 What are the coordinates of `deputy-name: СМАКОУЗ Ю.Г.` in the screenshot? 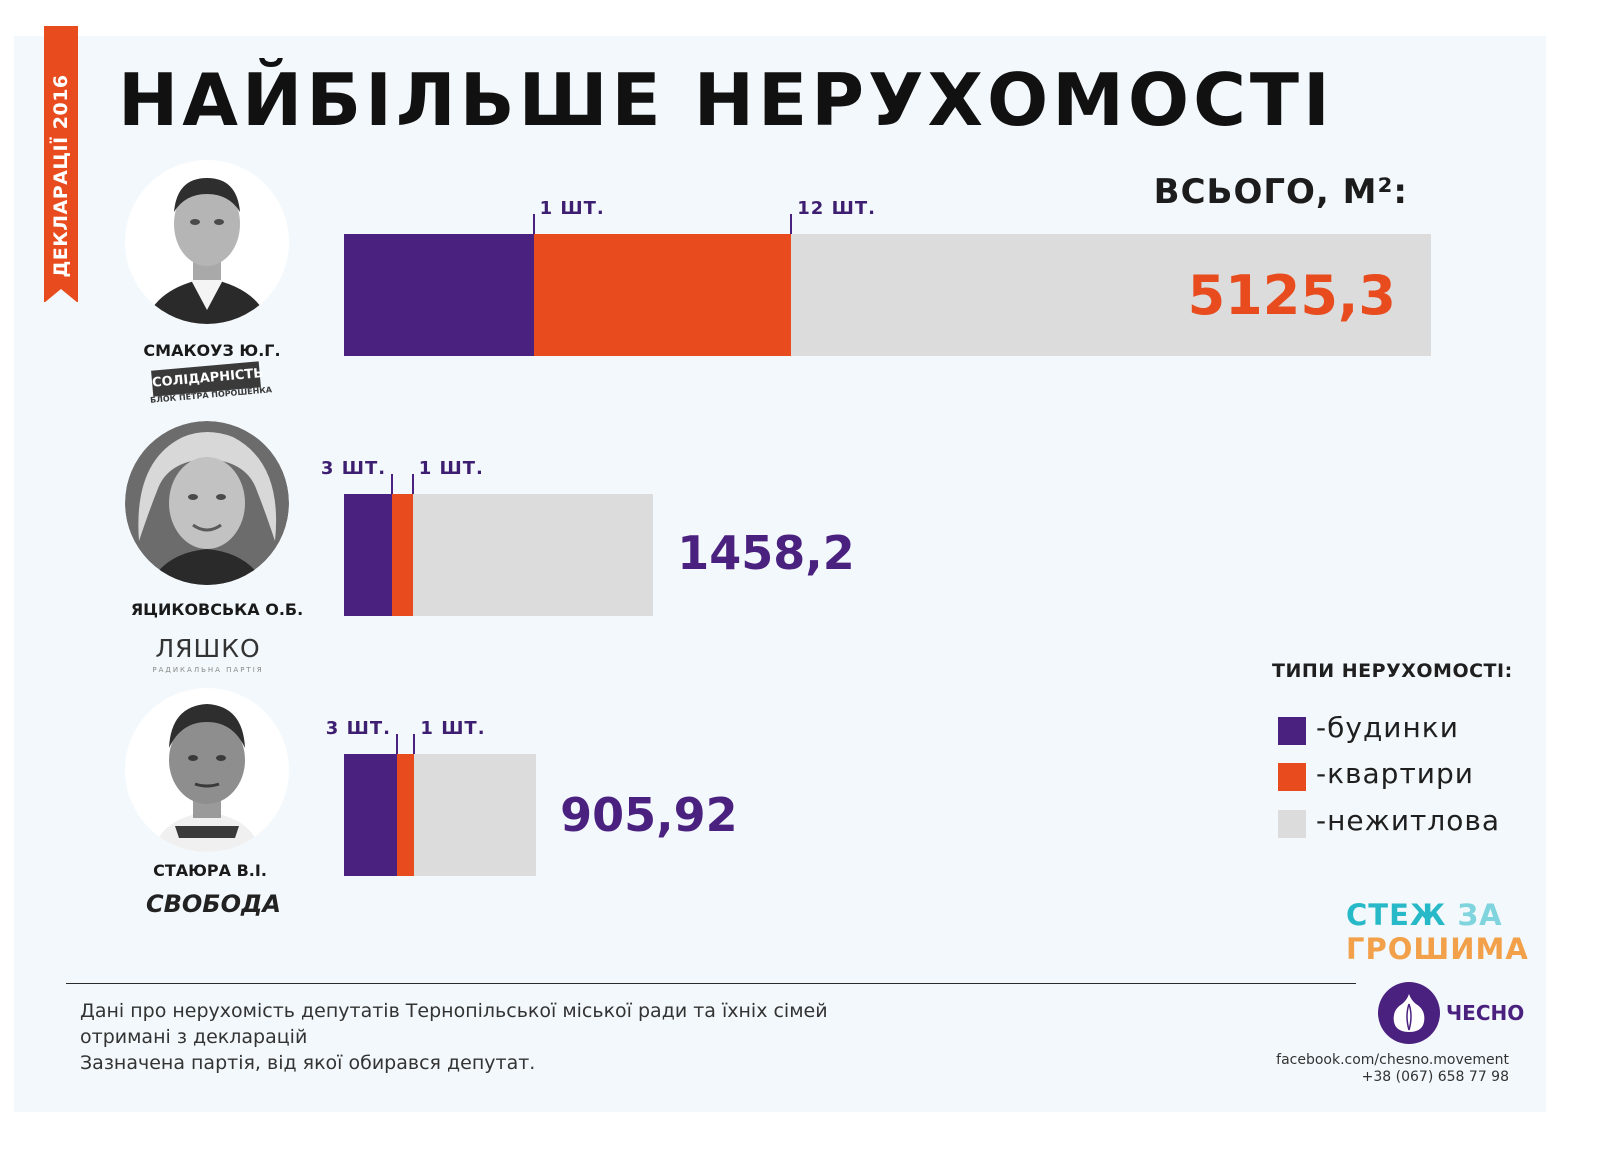 It's located at (212, 350).